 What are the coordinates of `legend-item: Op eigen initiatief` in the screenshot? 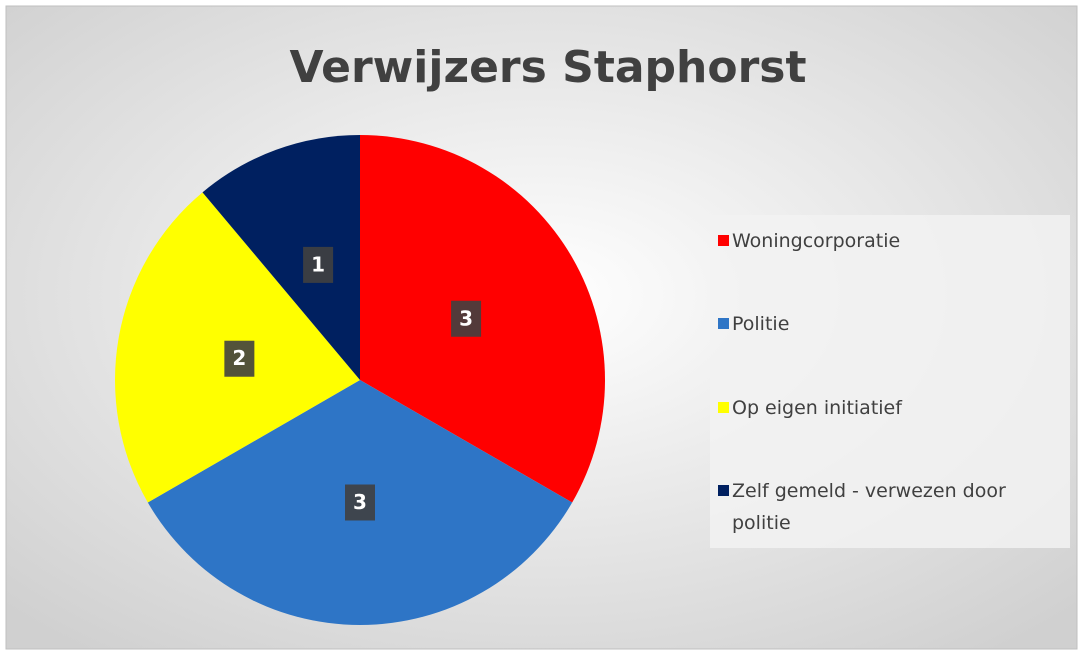 It's located at (875, 408).